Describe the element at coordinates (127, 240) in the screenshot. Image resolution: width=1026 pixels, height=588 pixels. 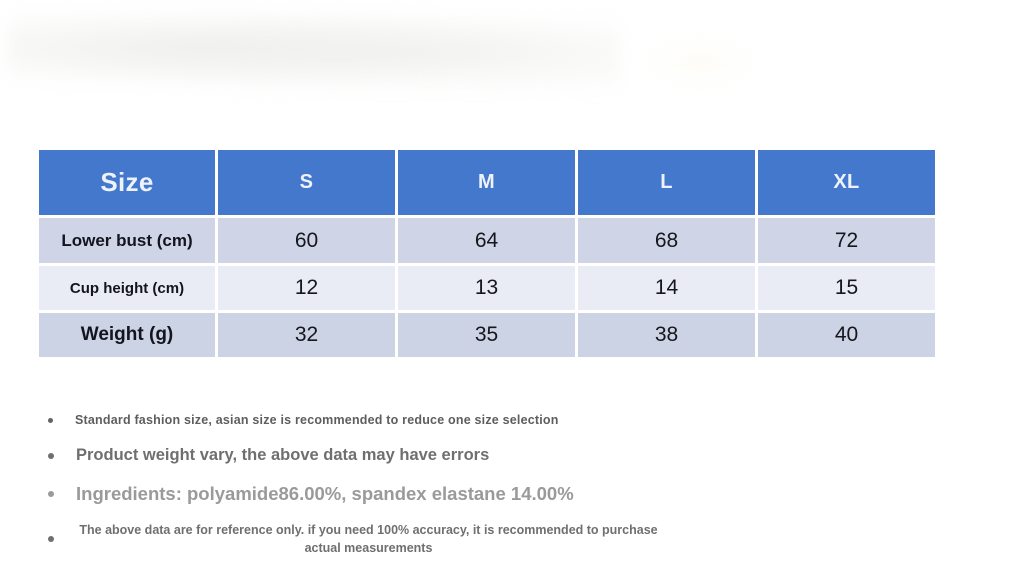
I see `row-label-lower-bust: Lower bust (cm)` at that location.